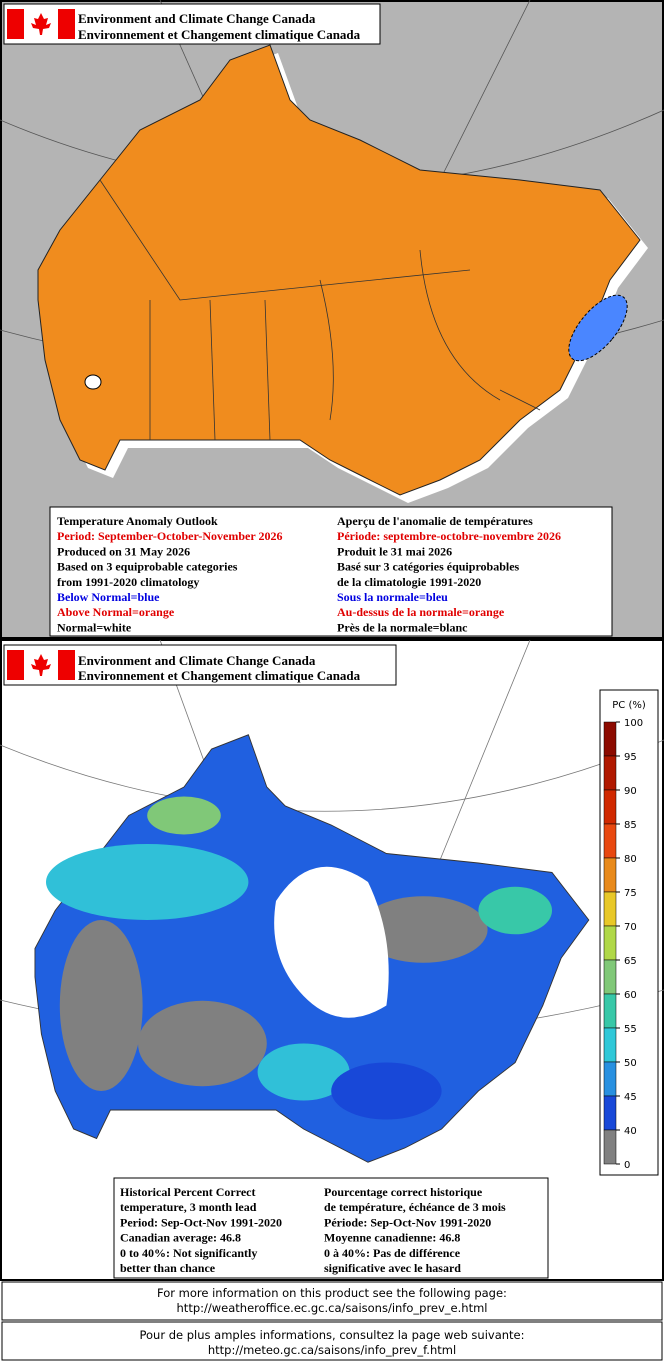  What do you see at coordinates (421, 612) in the screenshot?
I see `legend-line: Au-dessus de la normale=orange` at bounding box center [421, 612].